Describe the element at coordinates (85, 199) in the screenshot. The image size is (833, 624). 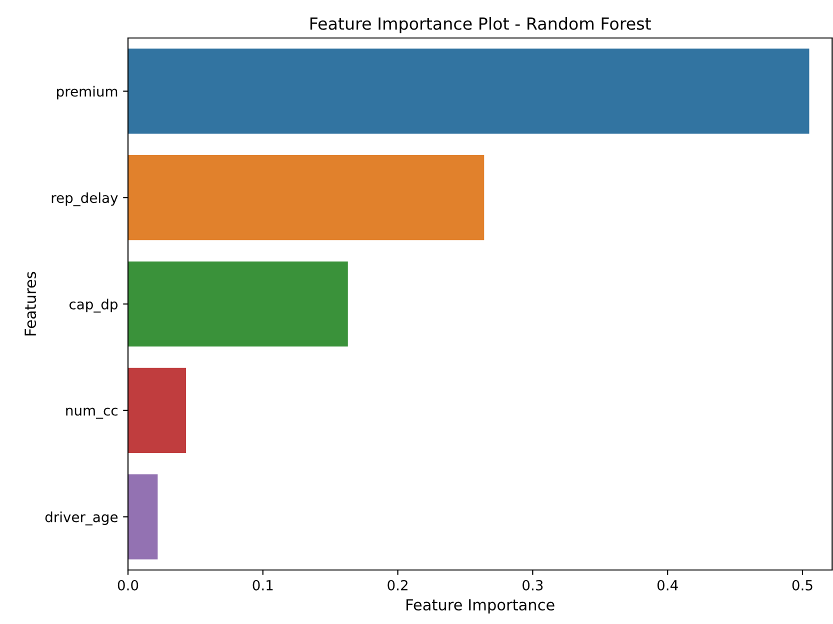
I see `y-tick-label: rep_delay` at that location.